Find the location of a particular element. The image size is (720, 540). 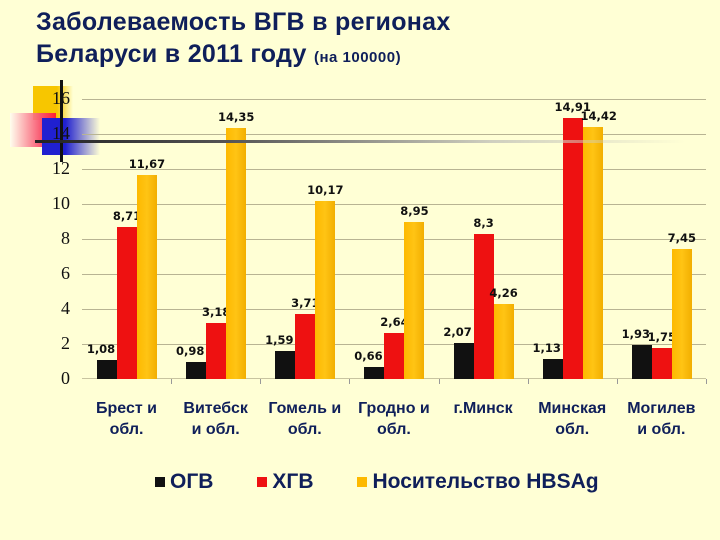

category-label-line: Брест и is located at coordinates (126, 408).